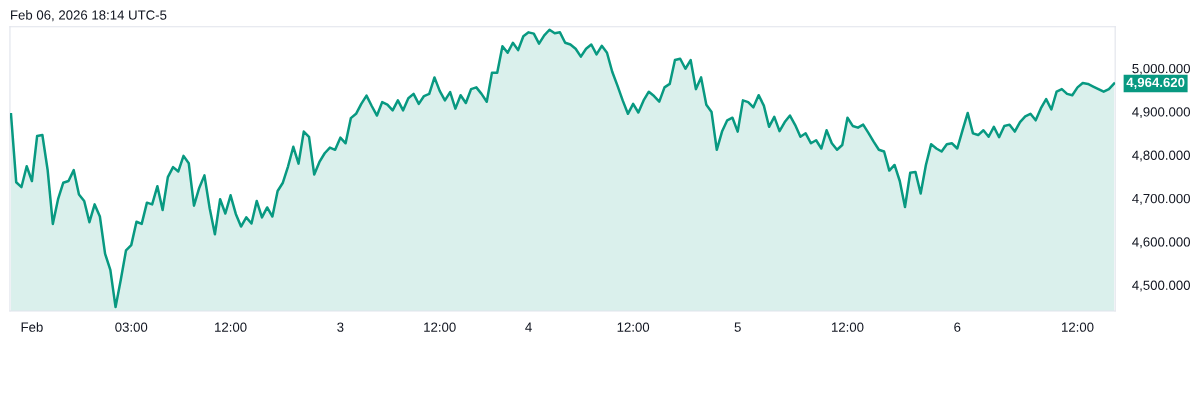 The width and height of the screenshot is (1200, 401). What do you see at coordinates (1155, 83) in the screenshot?
I see `text: 4,964.620` at bounding box center [1155, 83].